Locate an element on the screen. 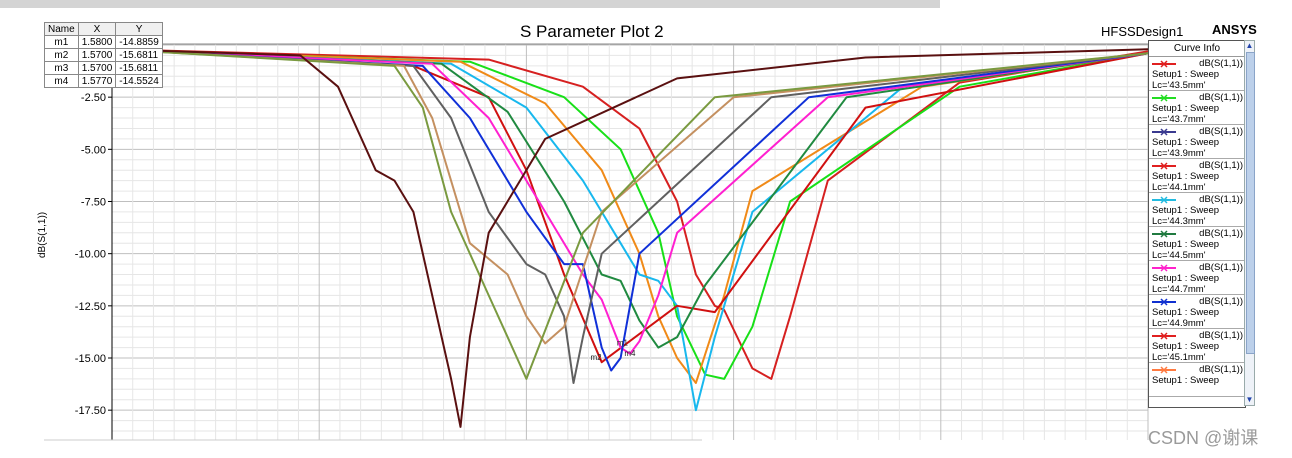 The image size is (1292, 458). marker-label: m1 is located at coordinates (623, 342).